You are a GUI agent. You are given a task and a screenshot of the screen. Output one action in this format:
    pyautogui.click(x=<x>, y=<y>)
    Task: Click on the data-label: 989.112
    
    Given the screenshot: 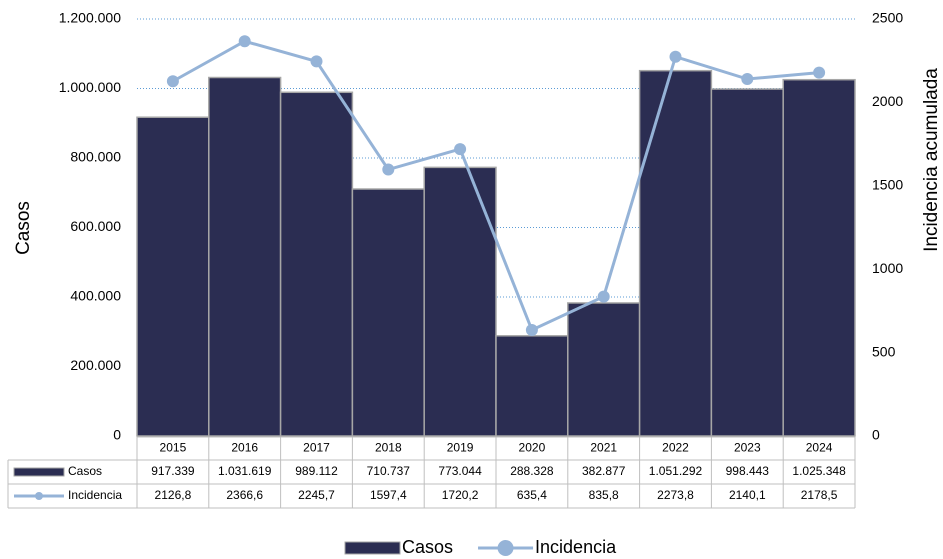 What is the action you would take?
    pyautogui.click(x=316, y=471)
    